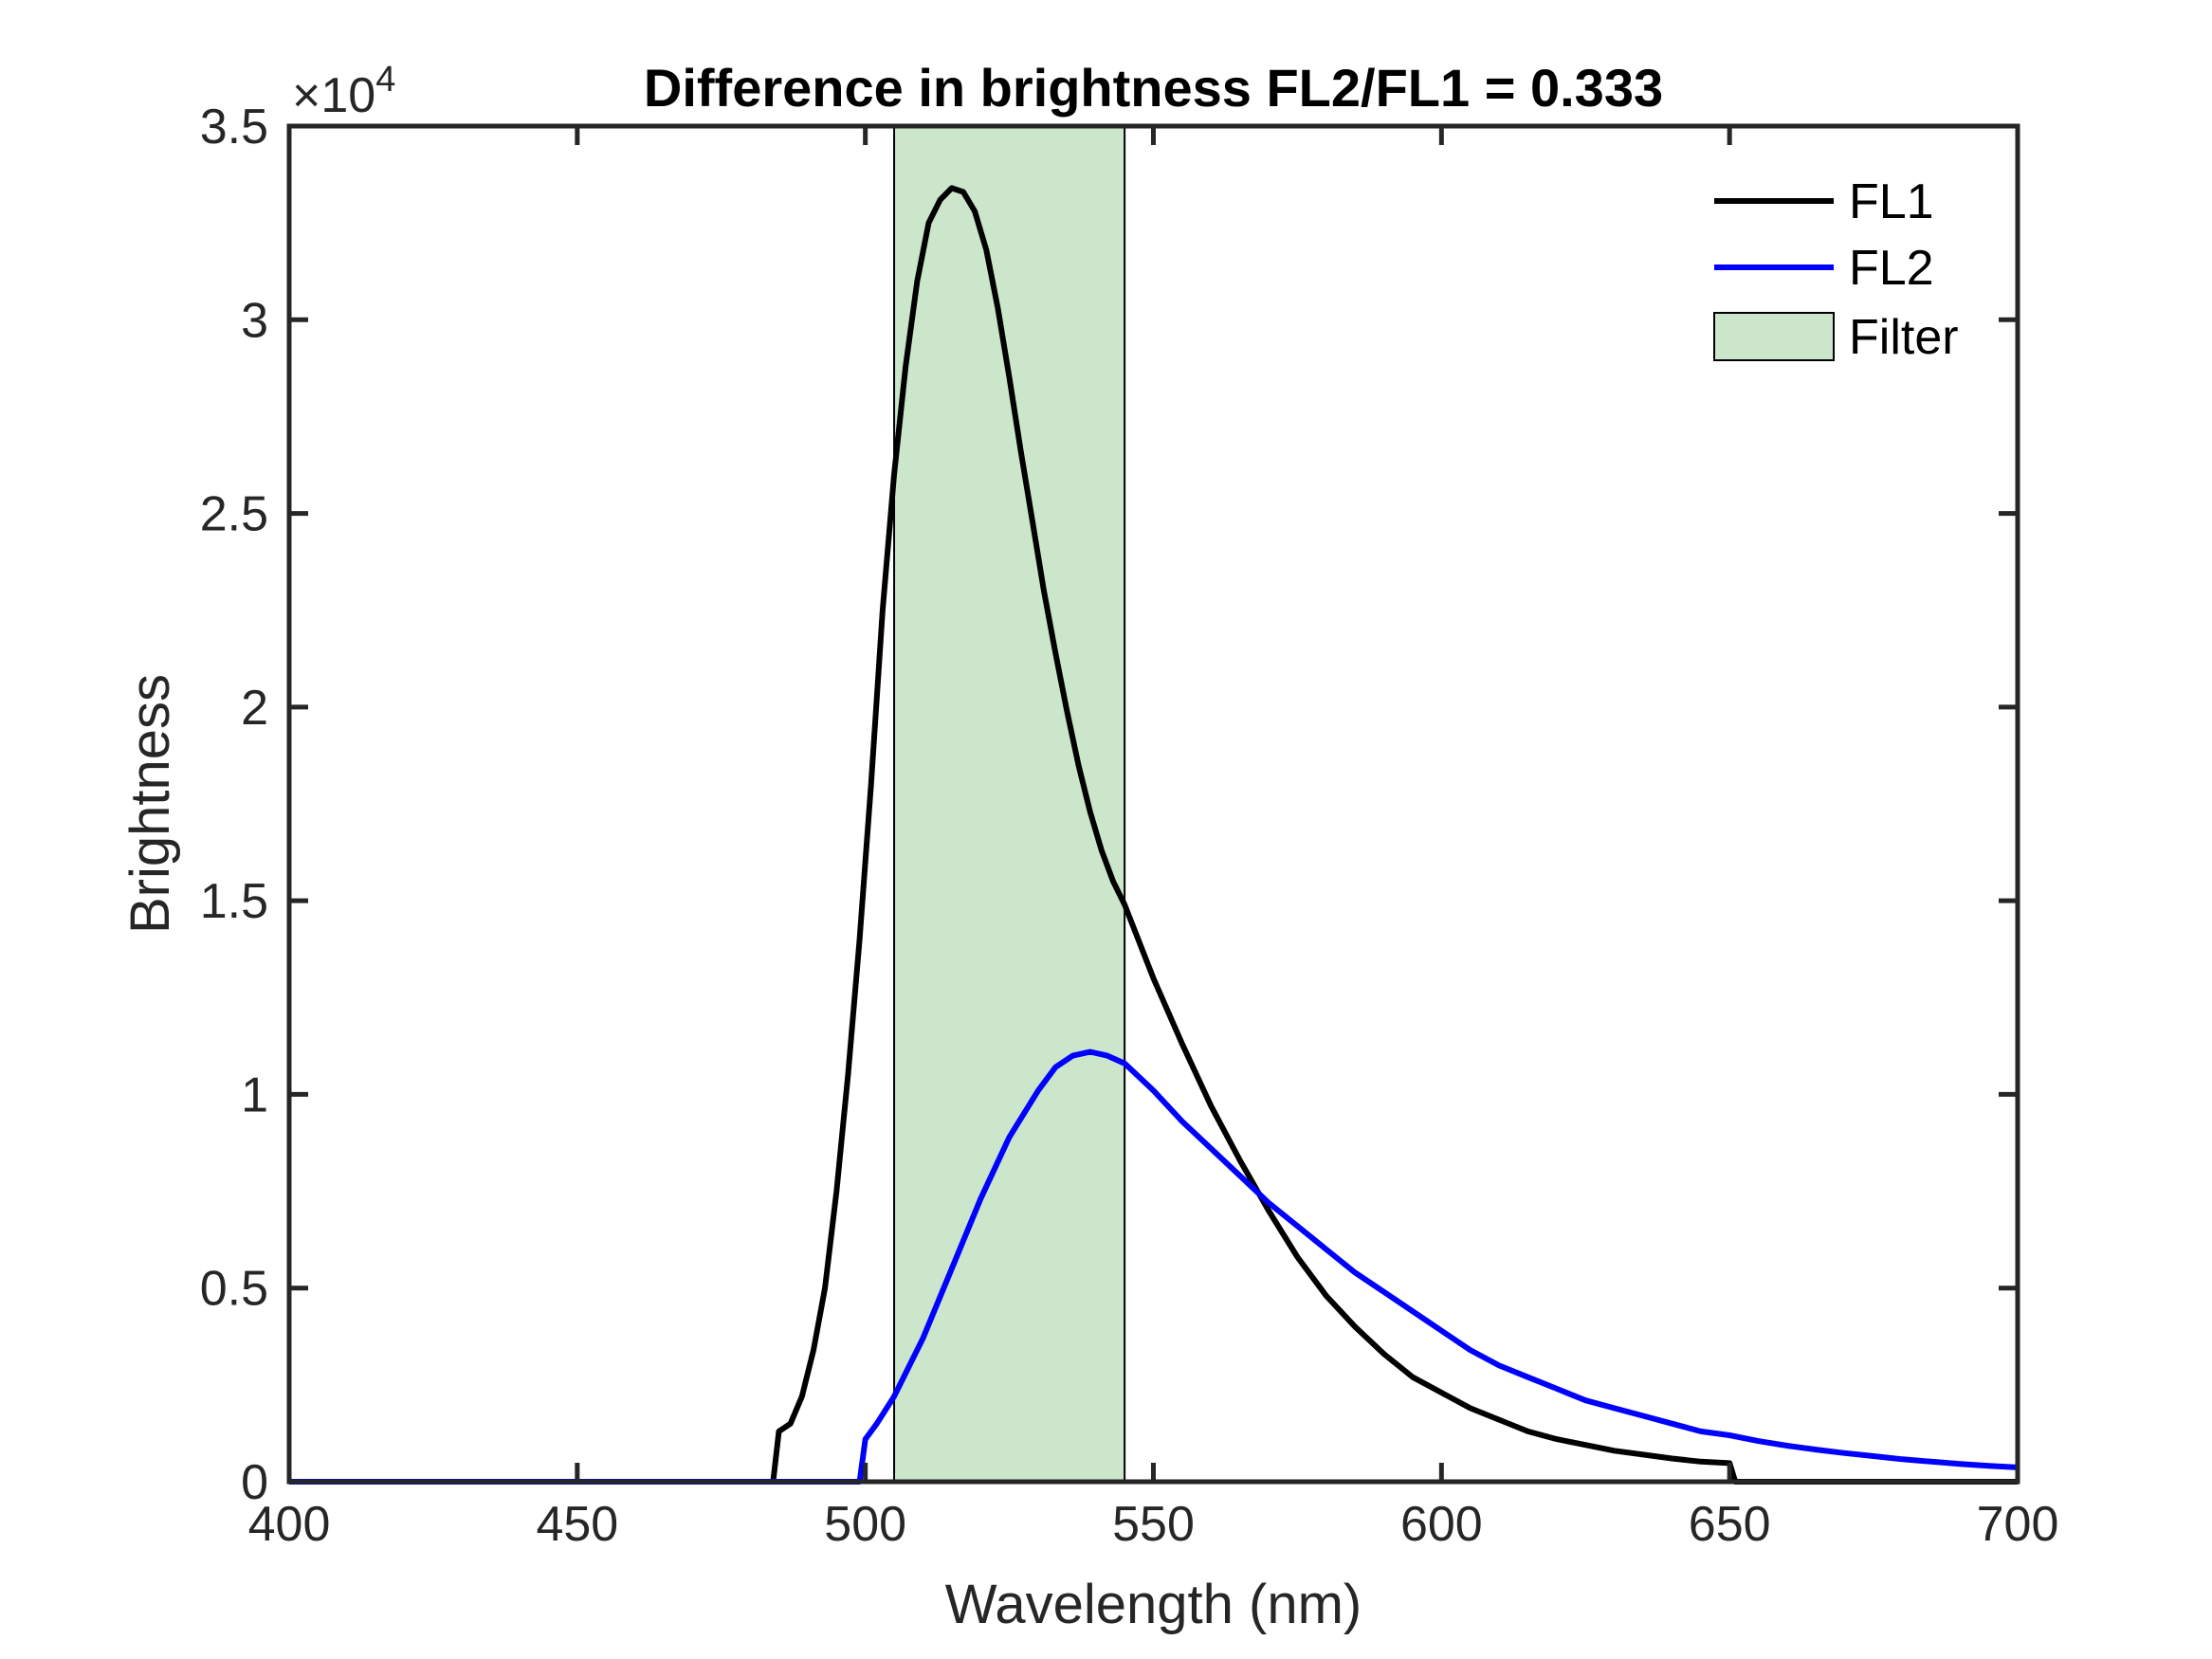 This screenshot has width=2212, height=1659. I want to click on x-tick-label: 700, so click(2018, 1524).